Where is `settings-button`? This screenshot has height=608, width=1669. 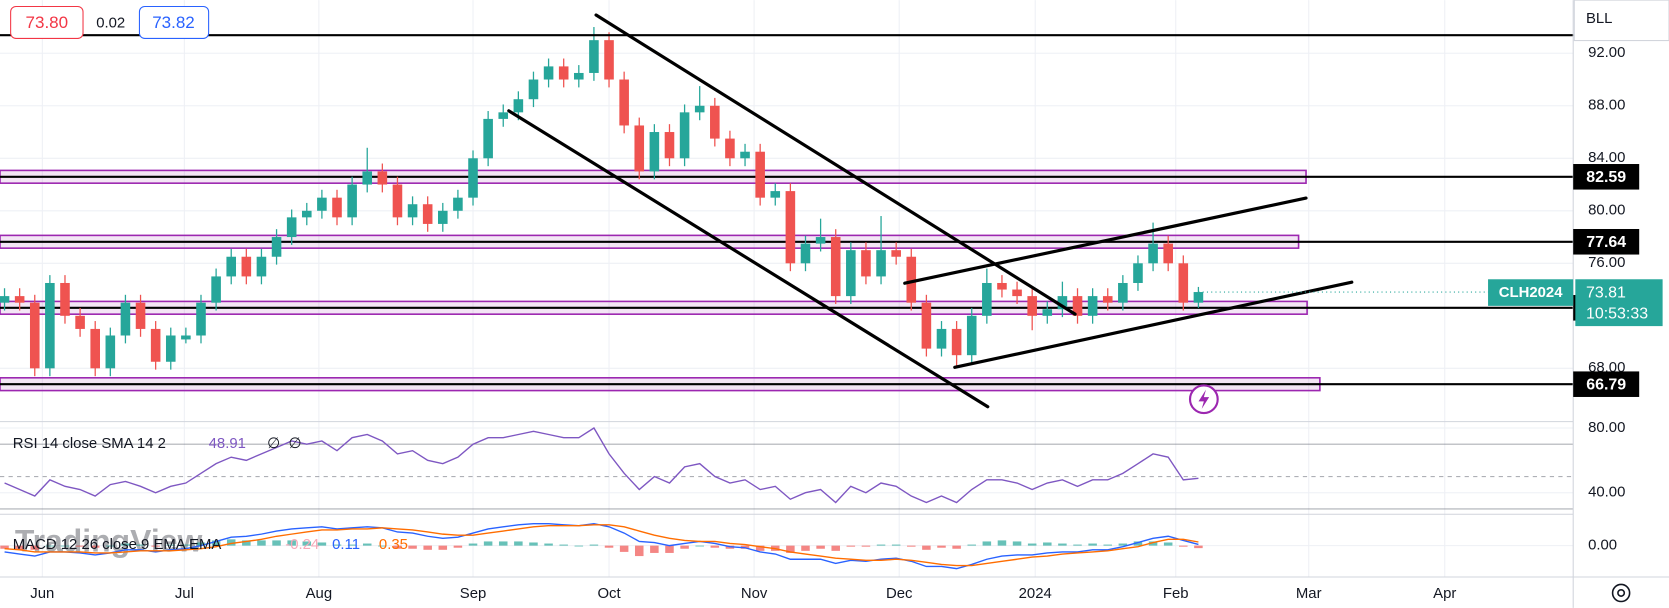
settings-button is located at coordinates (1621, 593).